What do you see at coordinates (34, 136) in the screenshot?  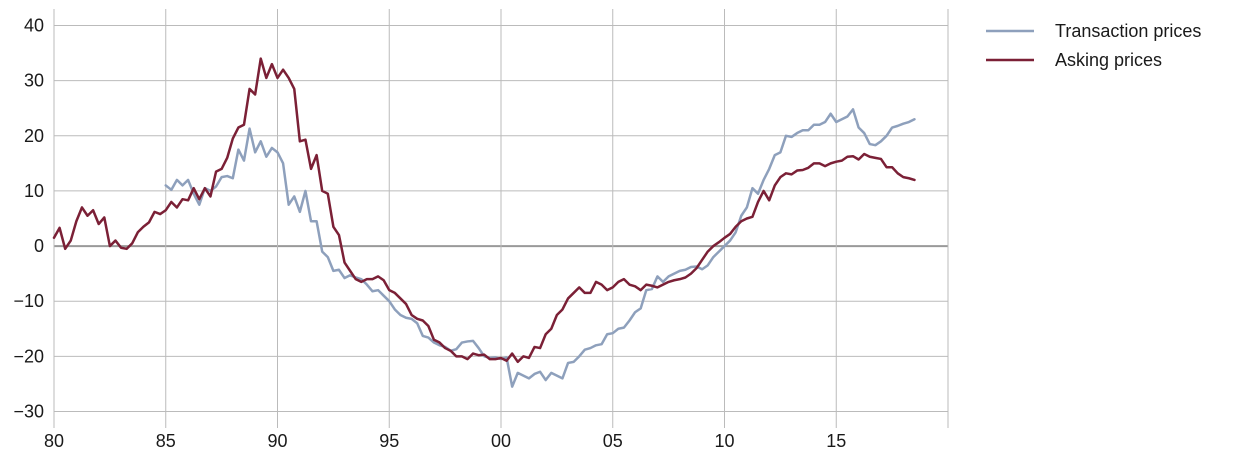 I see `y-tick-label: 20` at bounding box center [34, 136].